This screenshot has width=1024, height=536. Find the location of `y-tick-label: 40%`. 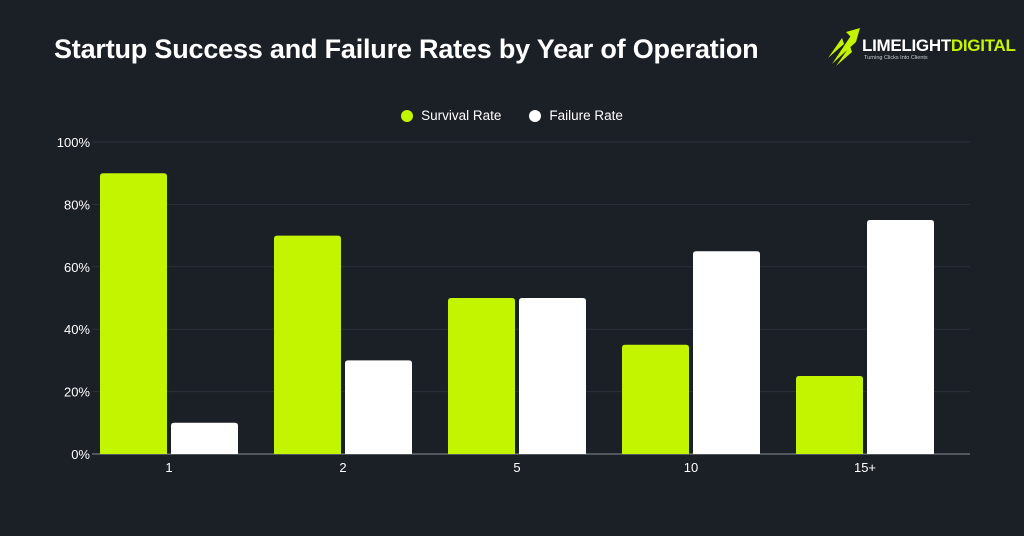

y-tick-label: 40% is located at coordinates (77, 329).